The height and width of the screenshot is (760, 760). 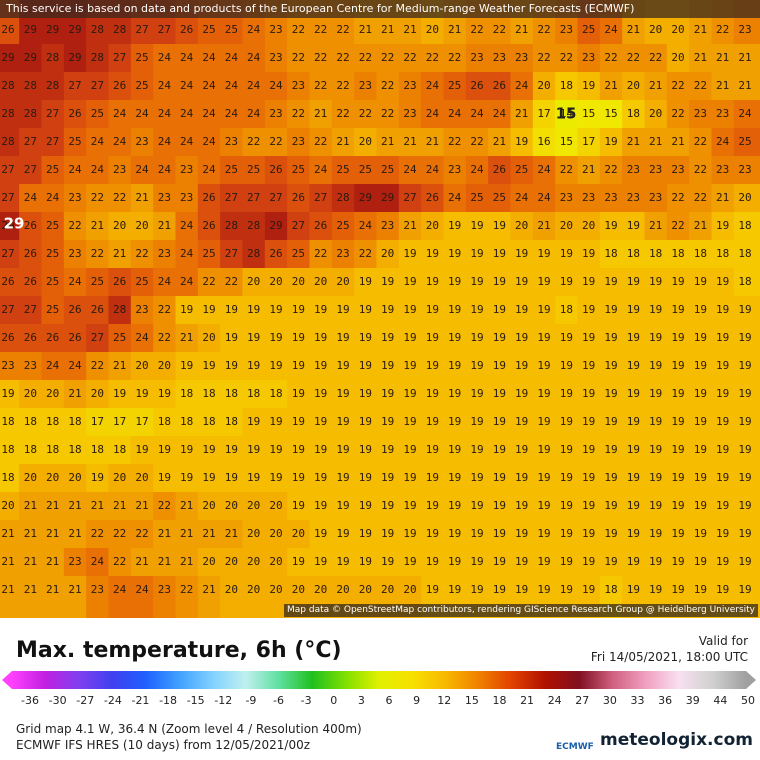 What do you see at coordinates (610, 113) in the screenshot?
I see `temp-value: 15` at bounding box center [610, 113].